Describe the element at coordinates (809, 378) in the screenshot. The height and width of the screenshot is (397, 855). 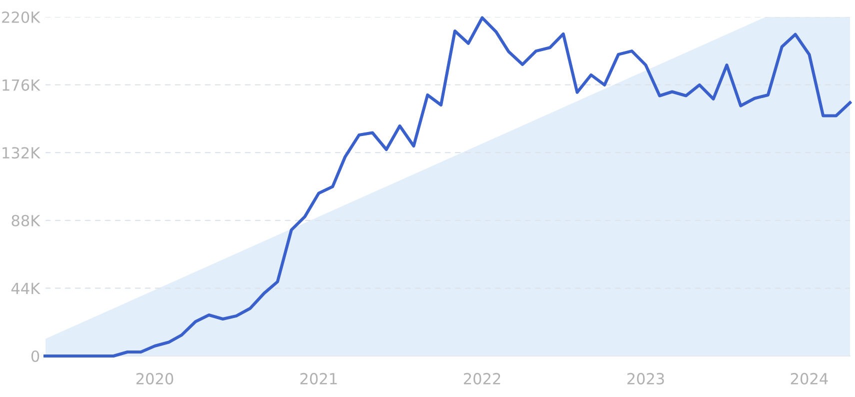
I see `x-tick-label: 2024` at that location.